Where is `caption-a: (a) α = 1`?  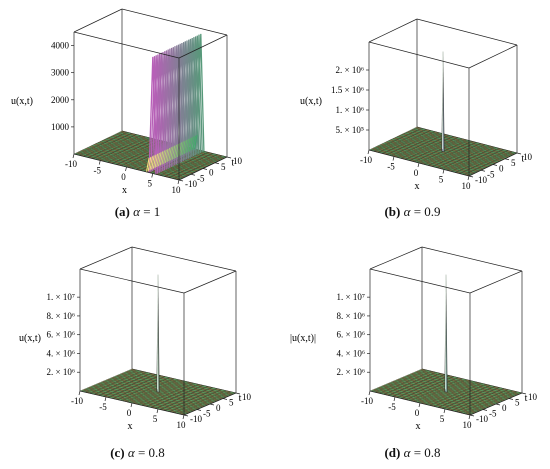 caption-a: (a) α = 1 is located at coordinates (137, 212).